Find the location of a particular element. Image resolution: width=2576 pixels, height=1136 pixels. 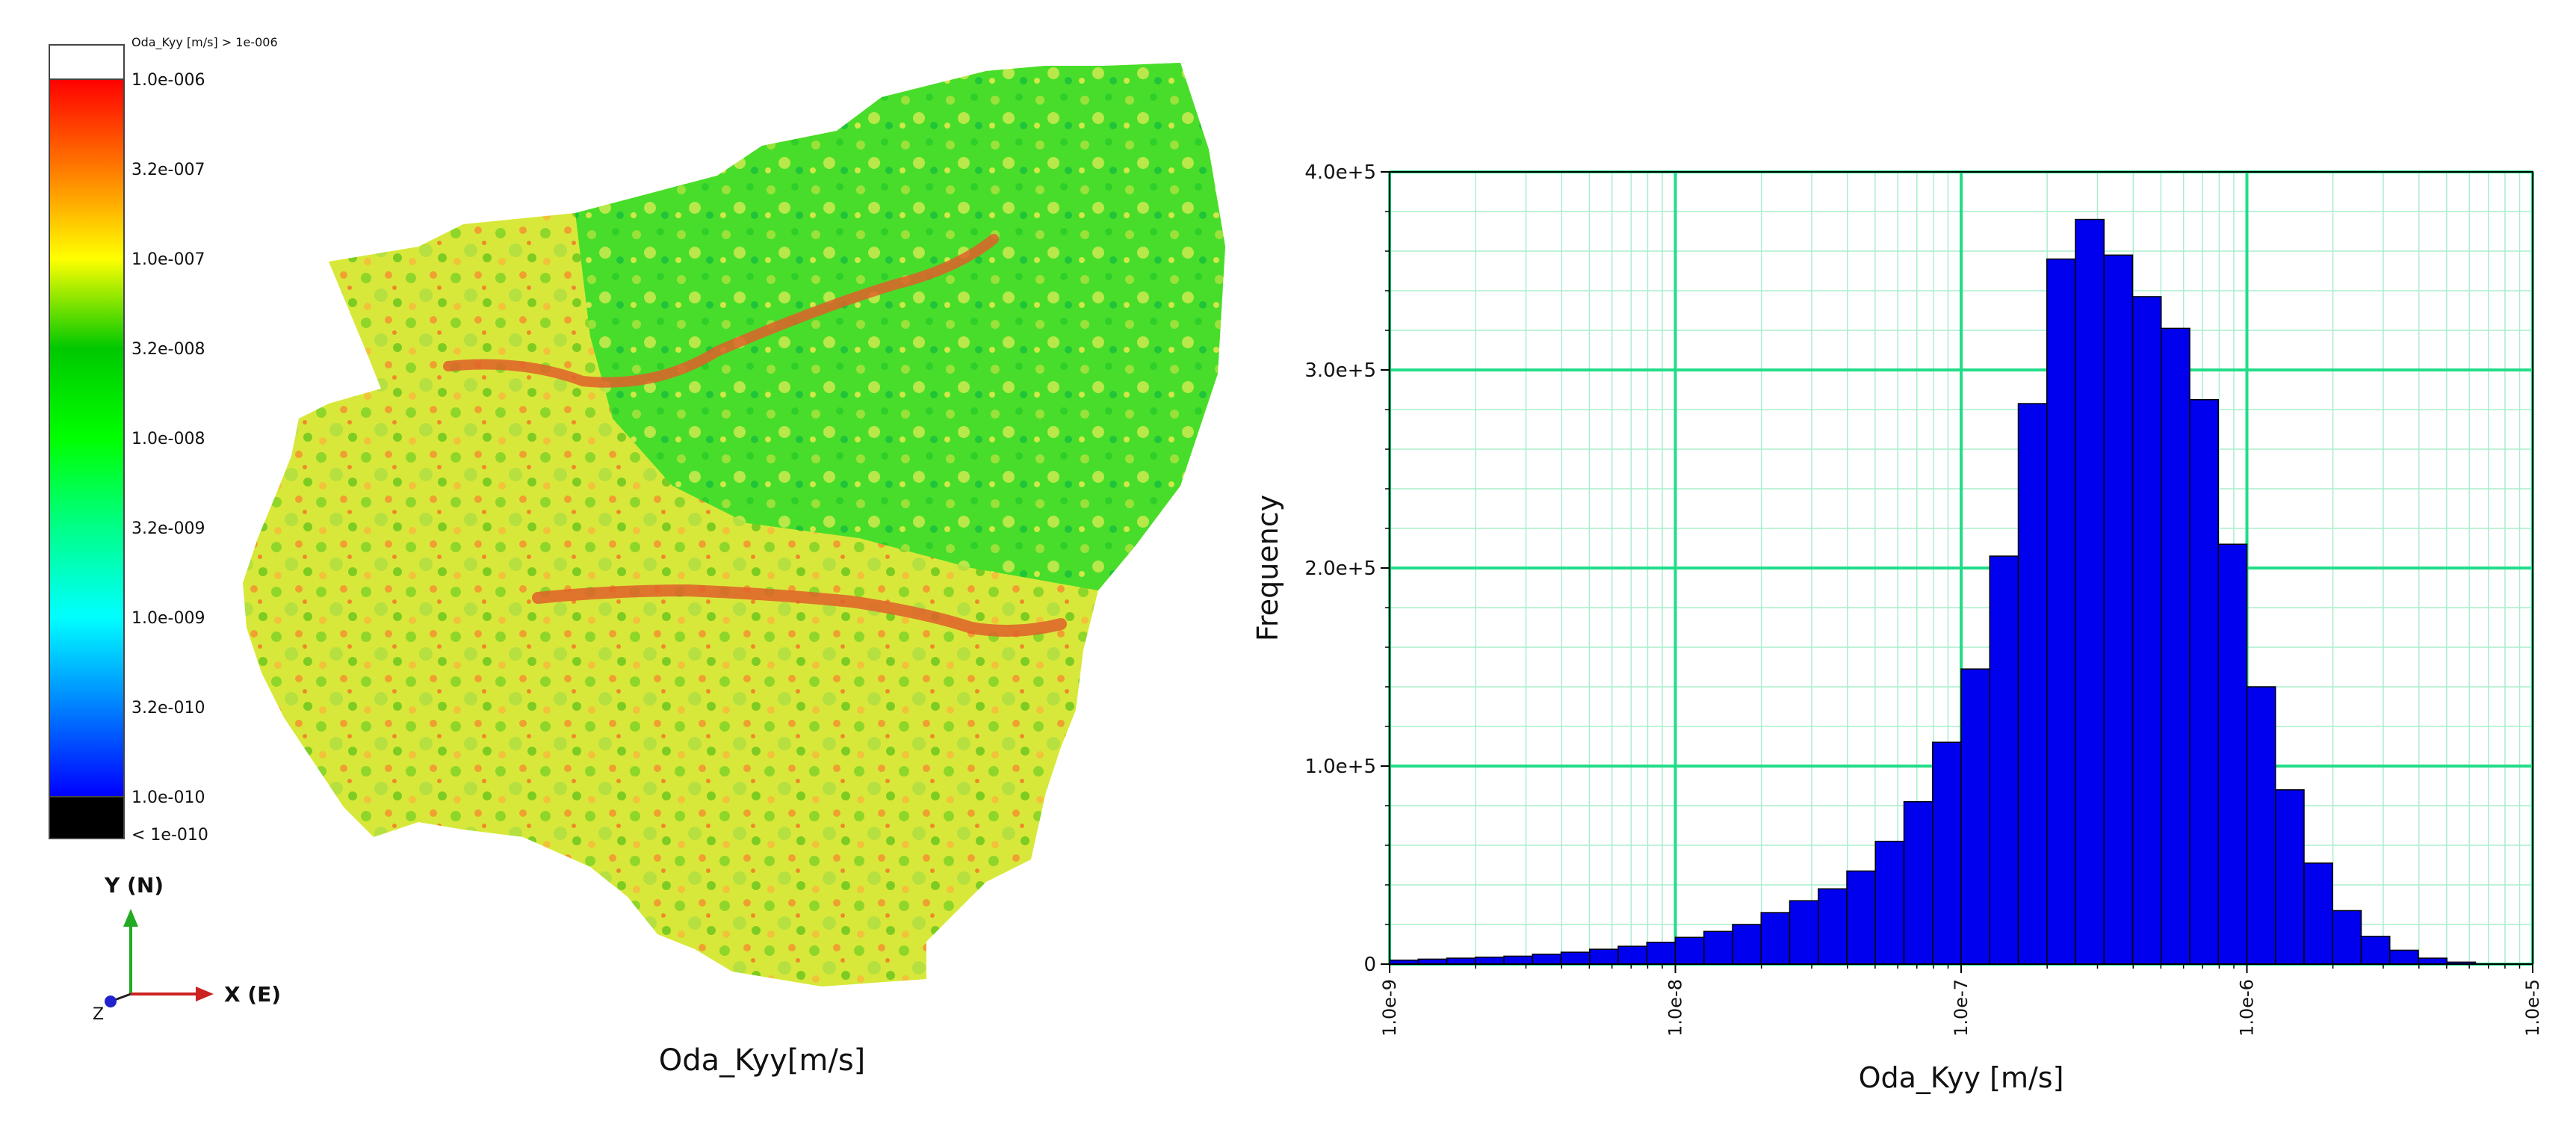

axis-triad: Y (N) X (E) Z is located at coordinates (187, 948).